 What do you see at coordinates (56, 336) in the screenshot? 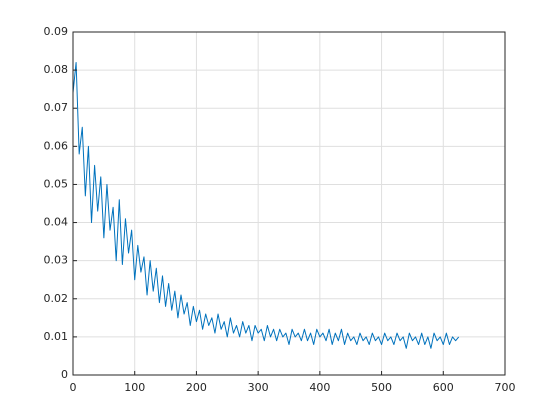
I see `y-tick-label: 0.01` at bounding box center [56, 336].